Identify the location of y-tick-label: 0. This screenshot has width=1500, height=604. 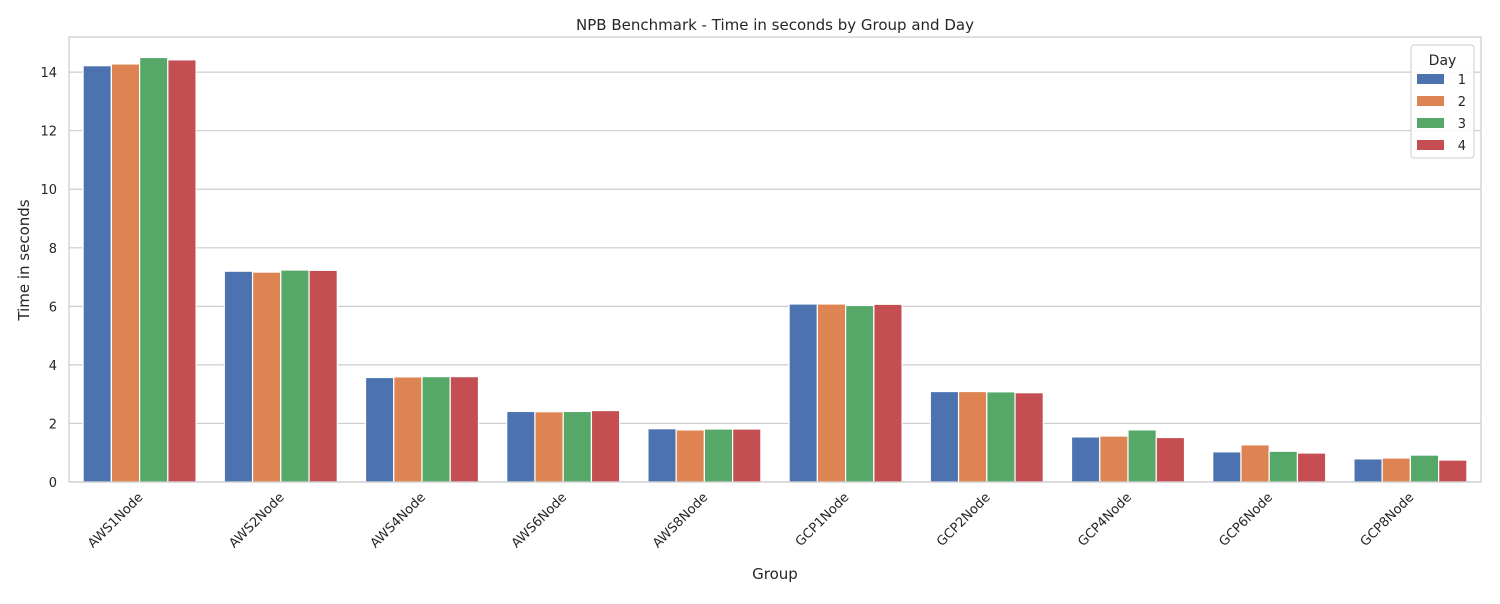
(53, 483).